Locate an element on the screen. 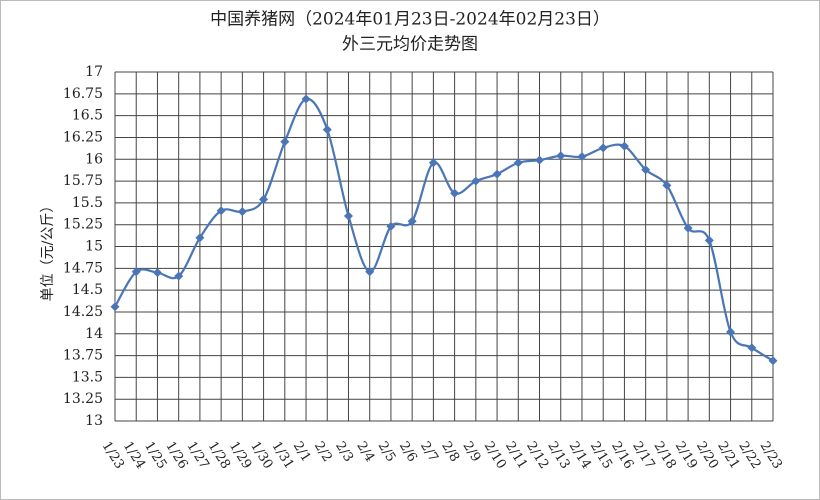 Image resolution: width=820 pixels, height=500 pixels. y-tick-label: 15 is located at coordinates (94, 247).